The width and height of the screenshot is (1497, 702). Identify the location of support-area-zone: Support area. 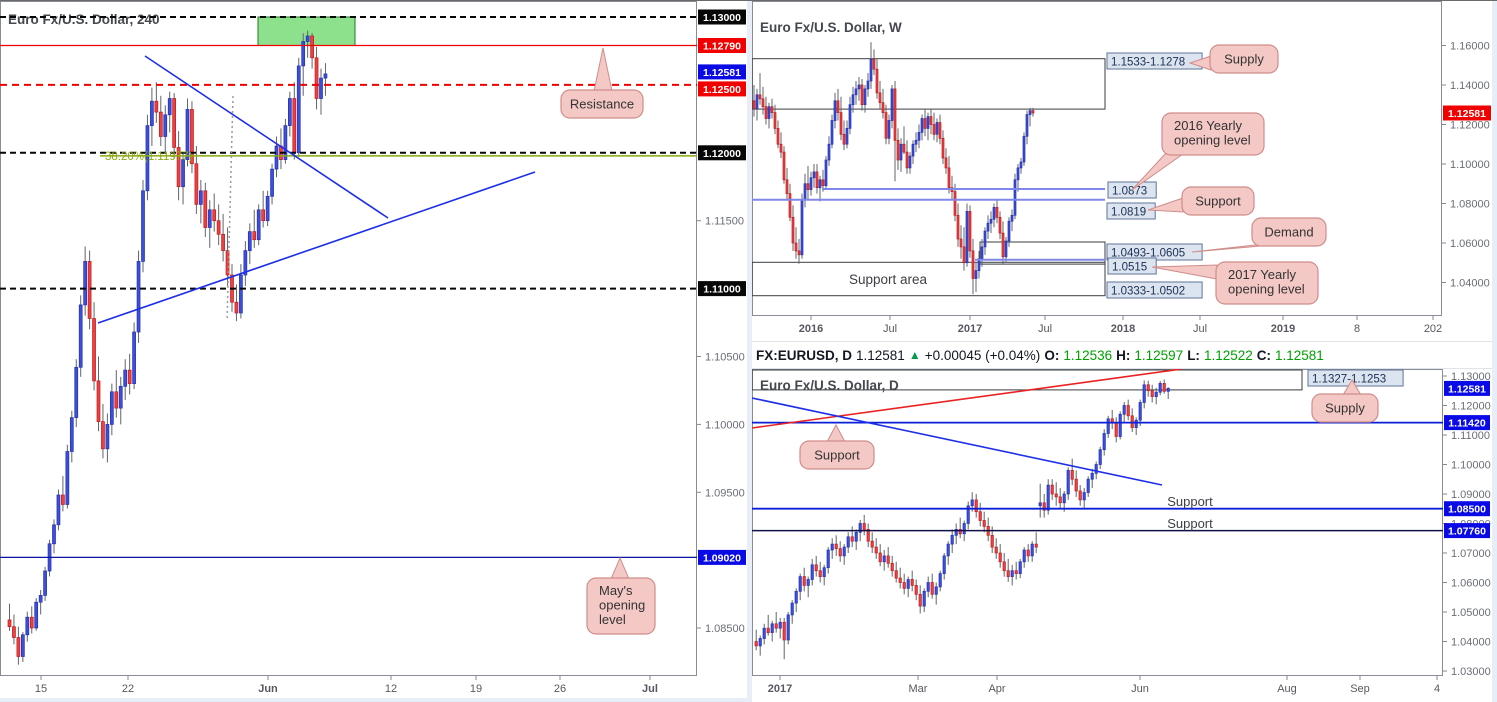
(928, 279).